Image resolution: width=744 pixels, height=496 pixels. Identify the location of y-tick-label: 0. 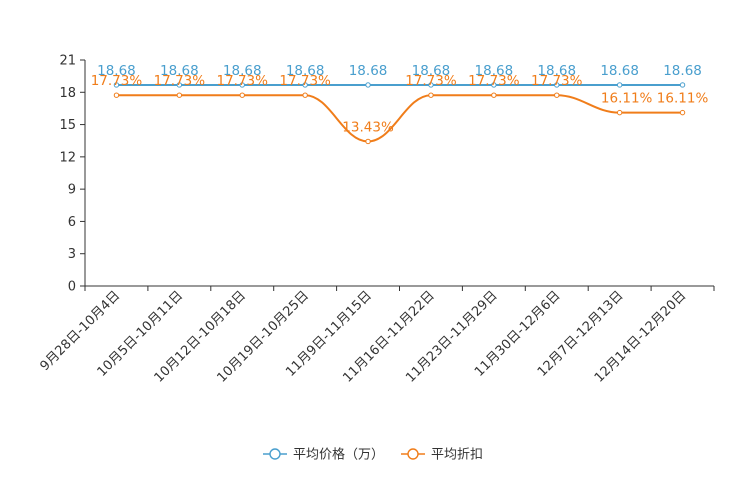
(72, 287).